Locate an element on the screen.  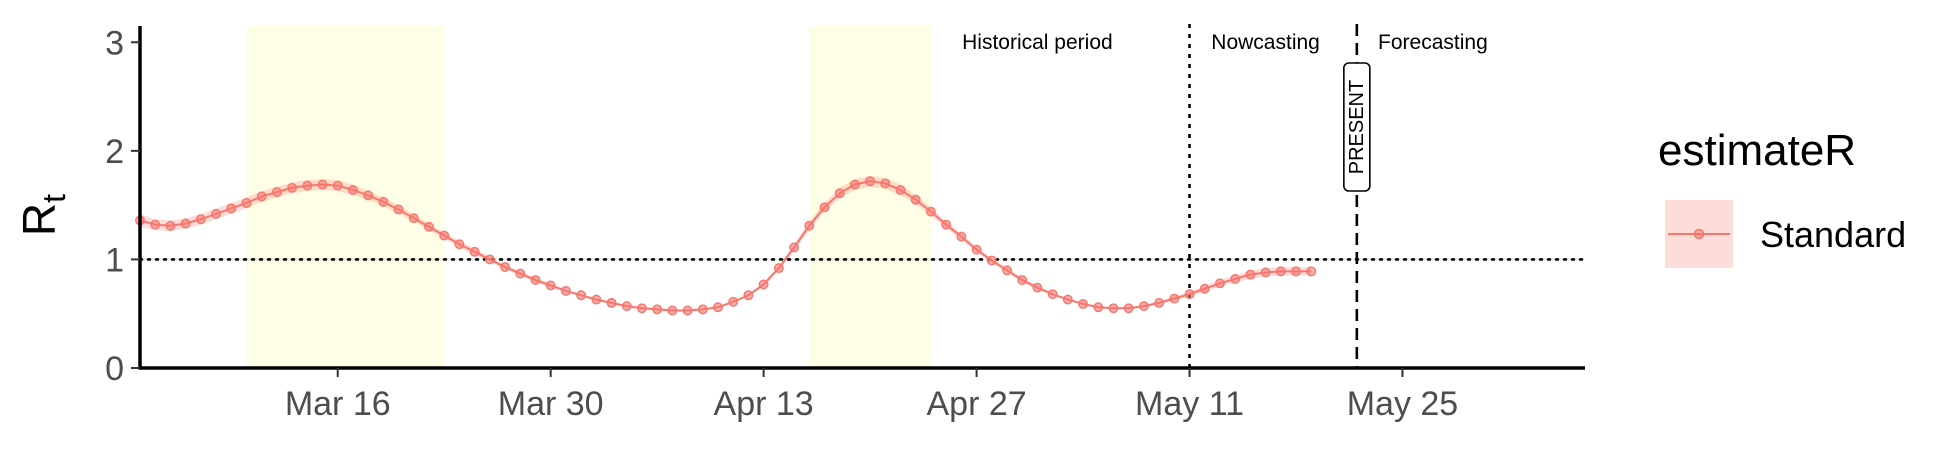
legend-key-point is located at coordinates (1699, 234).